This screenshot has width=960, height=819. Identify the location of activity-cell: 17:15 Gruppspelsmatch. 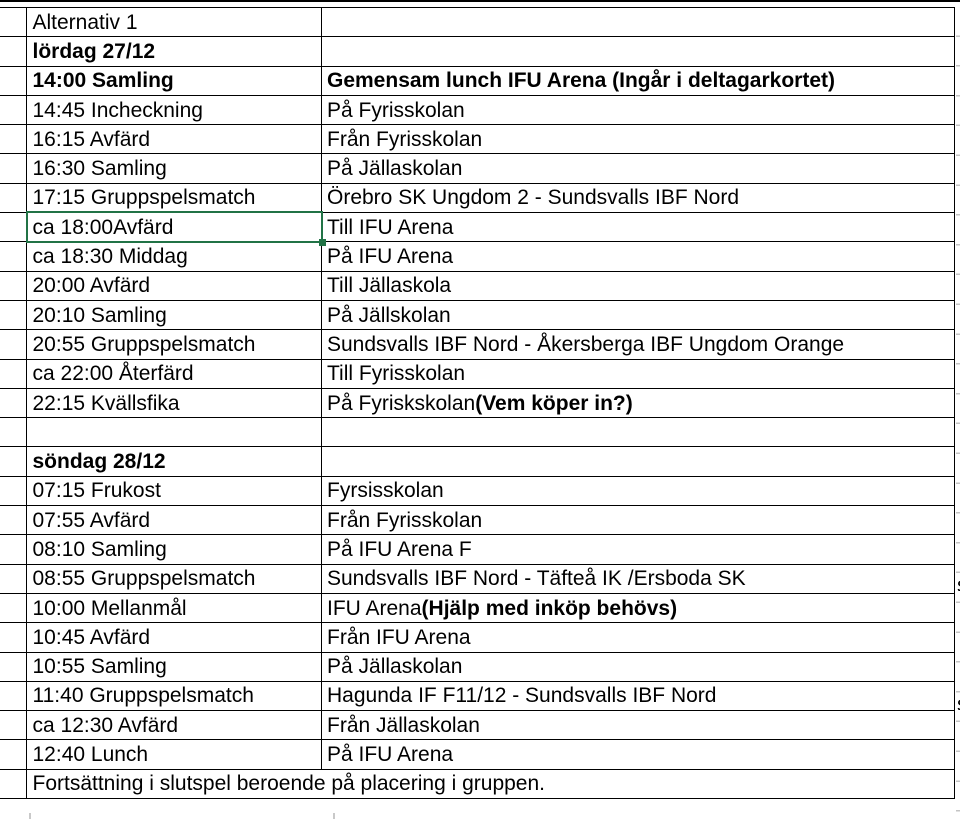
(174, 198).